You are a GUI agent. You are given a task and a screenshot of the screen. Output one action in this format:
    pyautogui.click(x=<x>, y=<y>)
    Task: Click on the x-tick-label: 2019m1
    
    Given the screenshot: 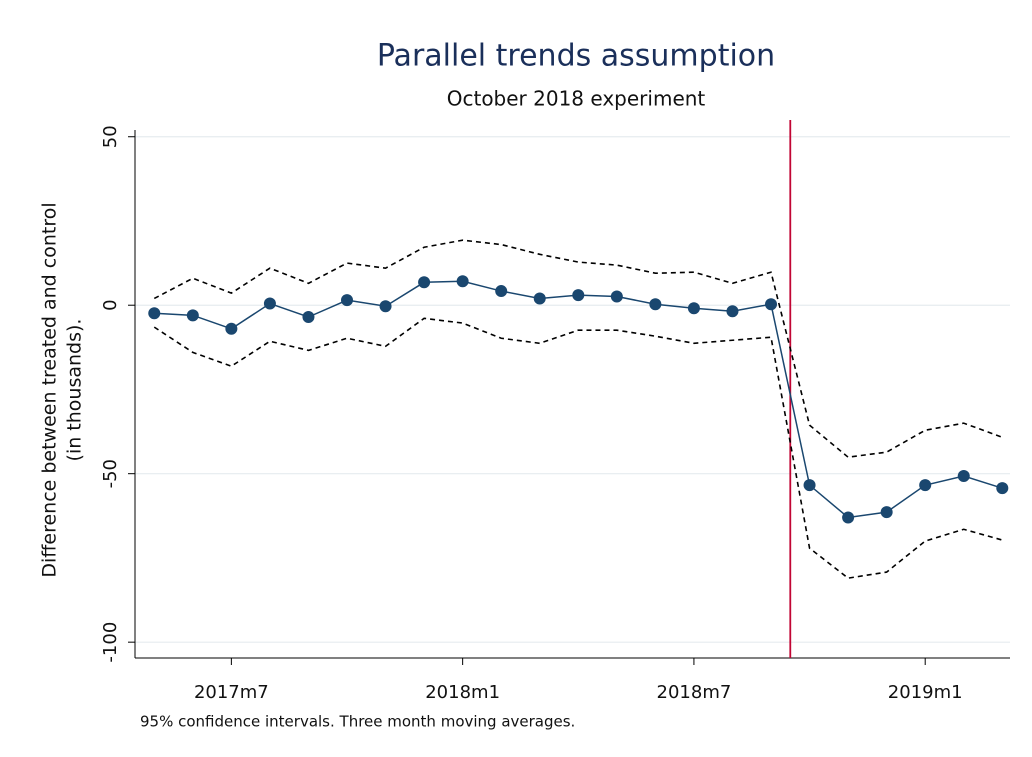 What is the action you would take?
    pyautogui.click(x=925, y=692)
    